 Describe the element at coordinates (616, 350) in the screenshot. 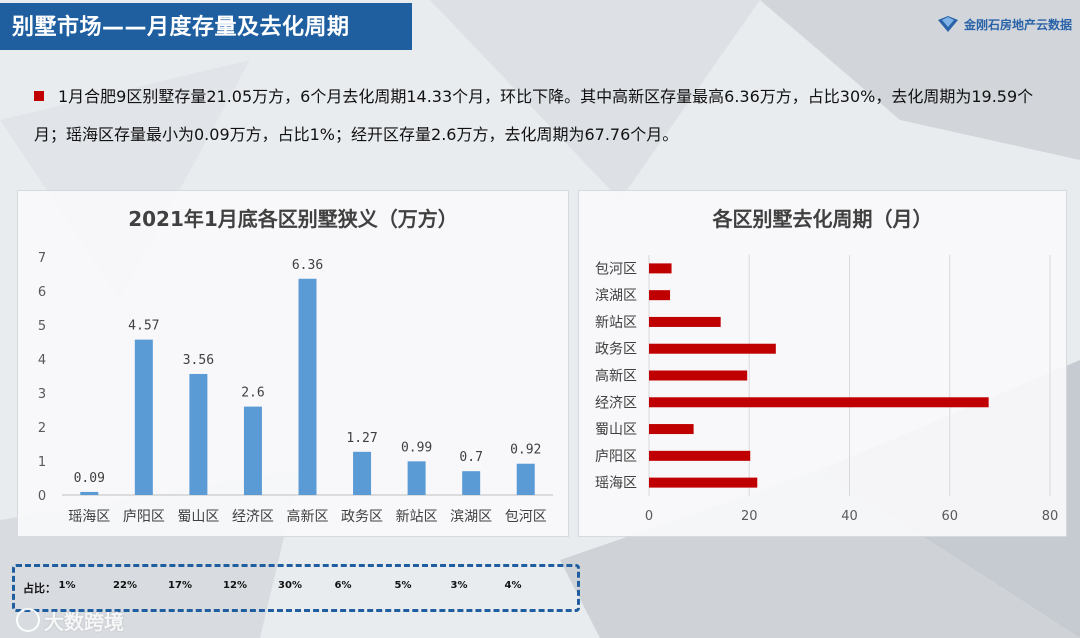

I see `y-tick-label: 政务区` at that location.